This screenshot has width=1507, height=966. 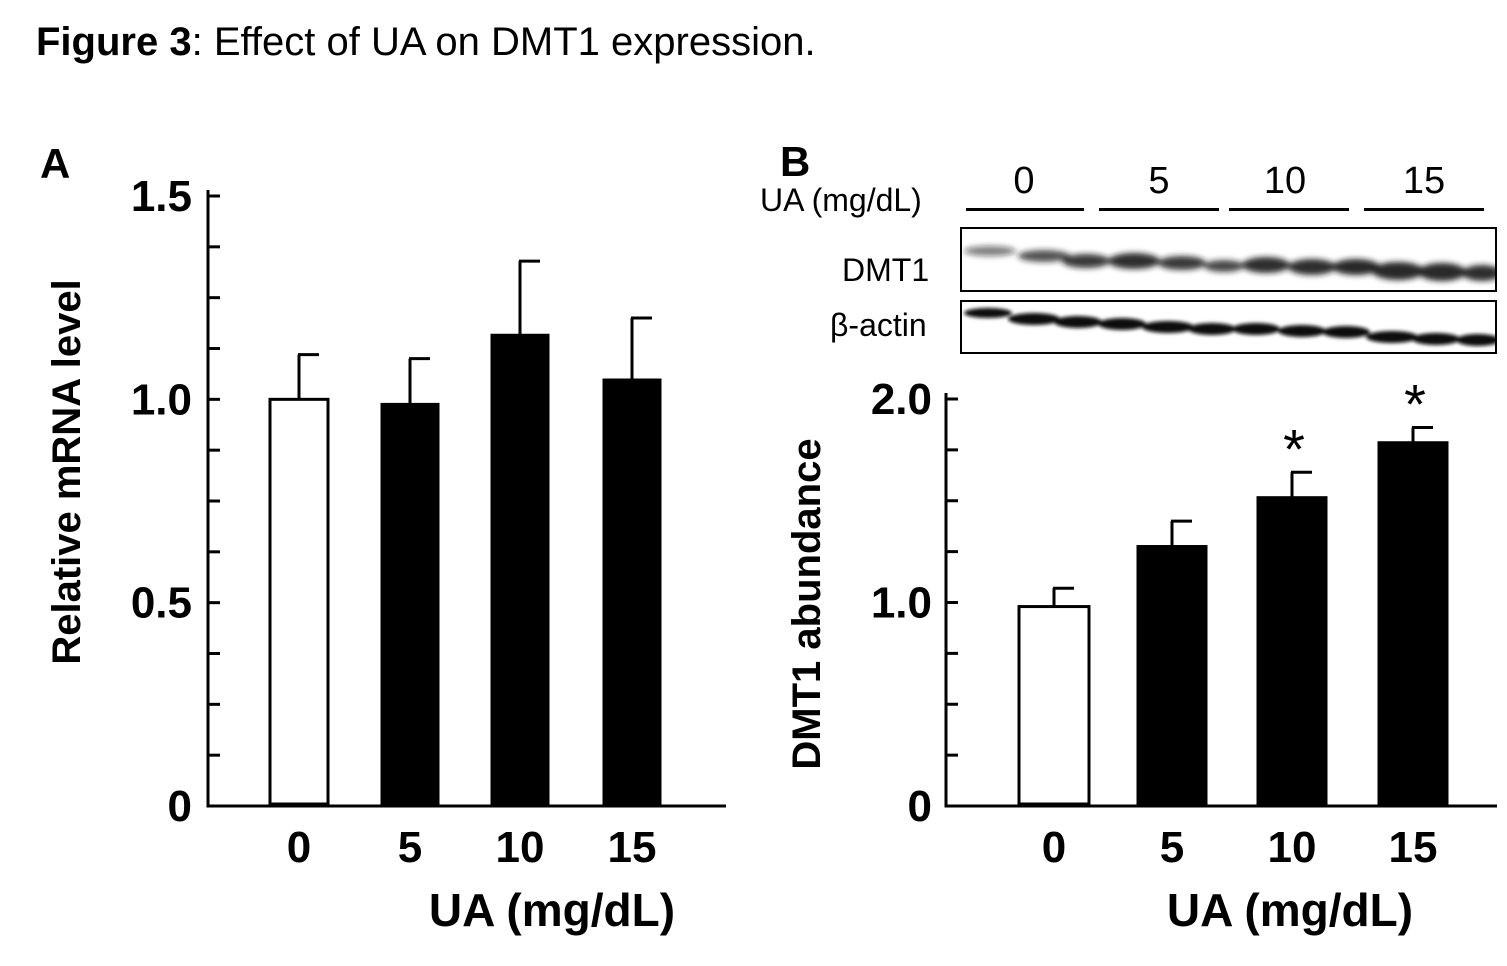 What do you see at coordinates (114, 42) in the screenshot?
I see `figure-label: Figure 3` at bounding box center [114, 42].